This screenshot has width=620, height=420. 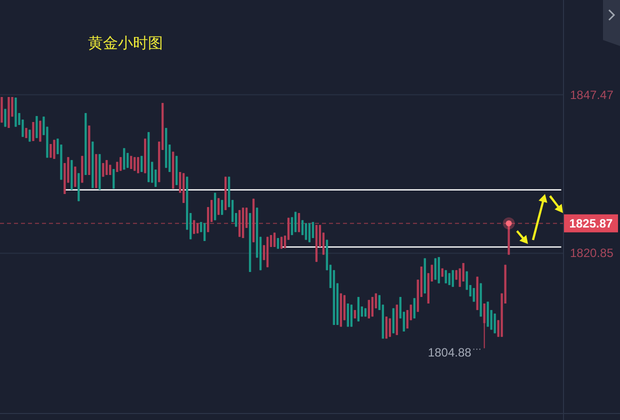 I want to click on title: 黄金小时图, so click(x=125, y=43).